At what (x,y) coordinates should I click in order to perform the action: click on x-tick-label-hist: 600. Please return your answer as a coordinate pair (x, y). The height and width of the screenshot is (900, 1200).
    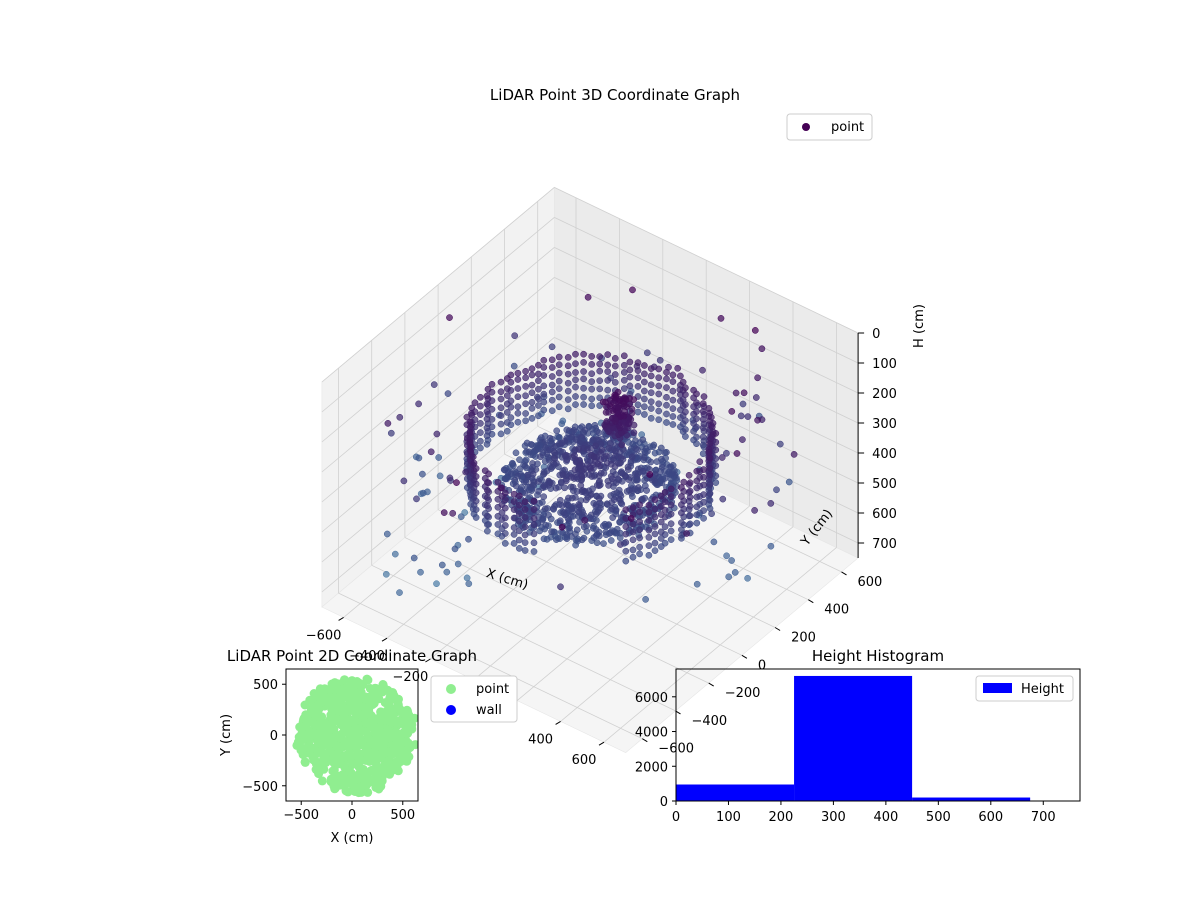
    Looking at the image, I should click on (990, 817).